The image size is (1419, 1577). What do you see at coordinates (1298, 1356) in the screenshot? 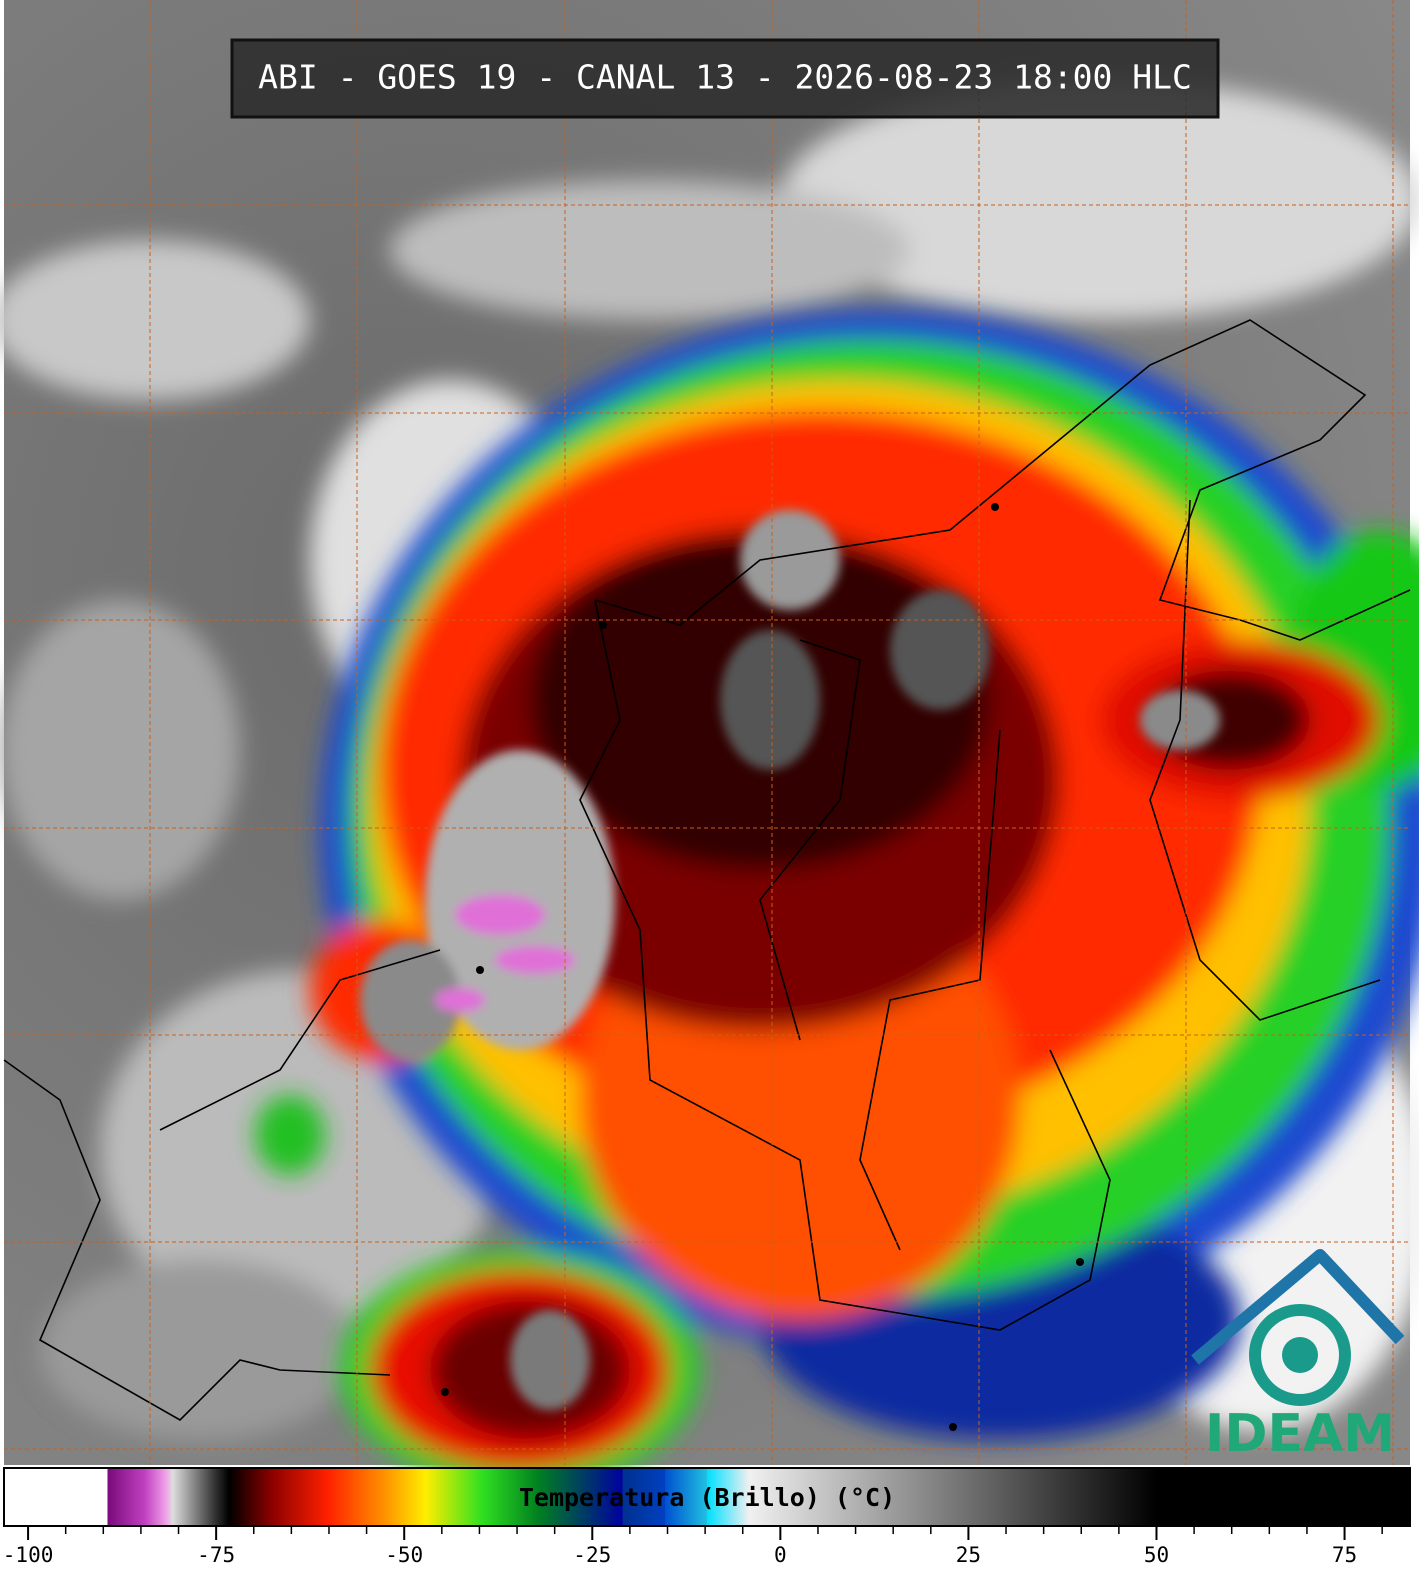
I see `logo: IDEAM` at bounding box center [1298, 1356].